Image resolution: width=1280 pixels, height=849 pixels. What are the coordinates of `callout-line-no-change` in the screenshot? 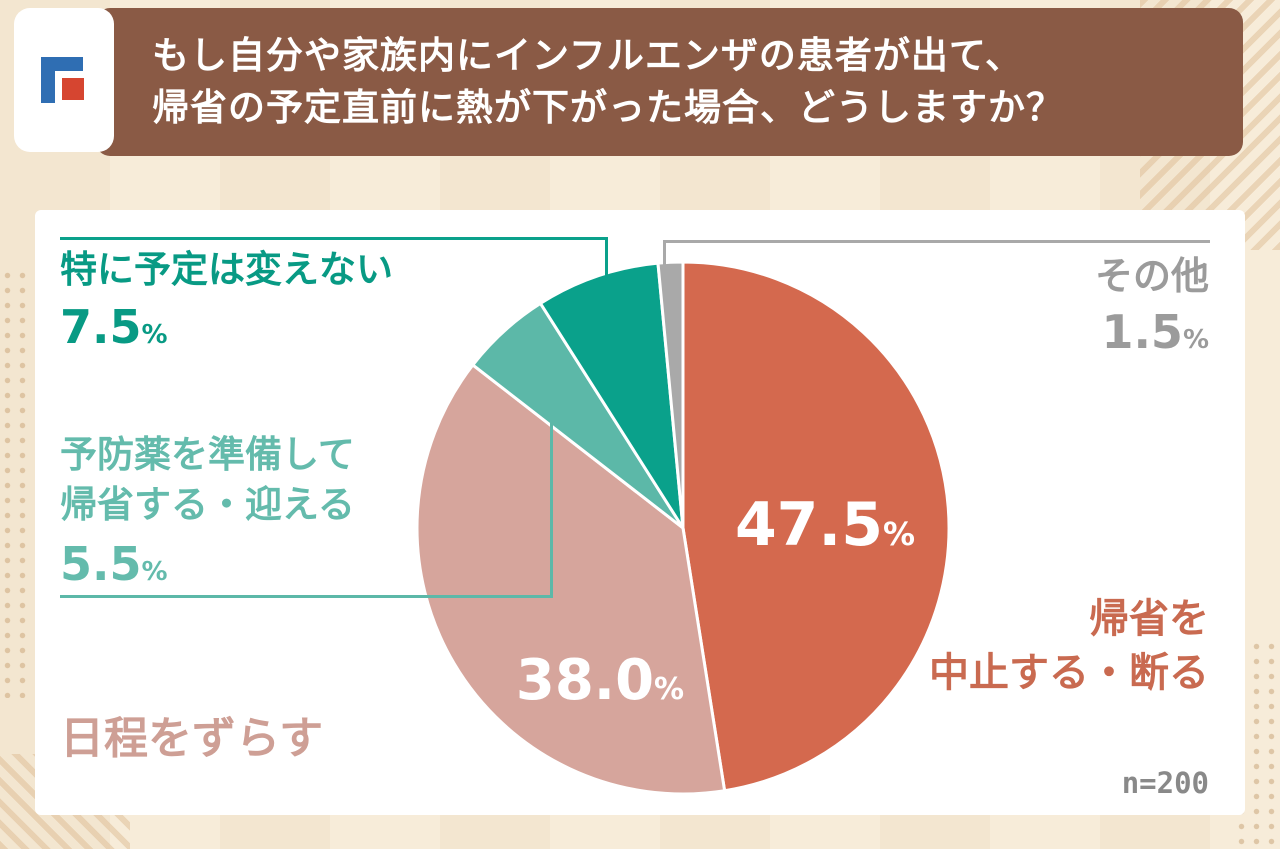 It's located at (334, 261).